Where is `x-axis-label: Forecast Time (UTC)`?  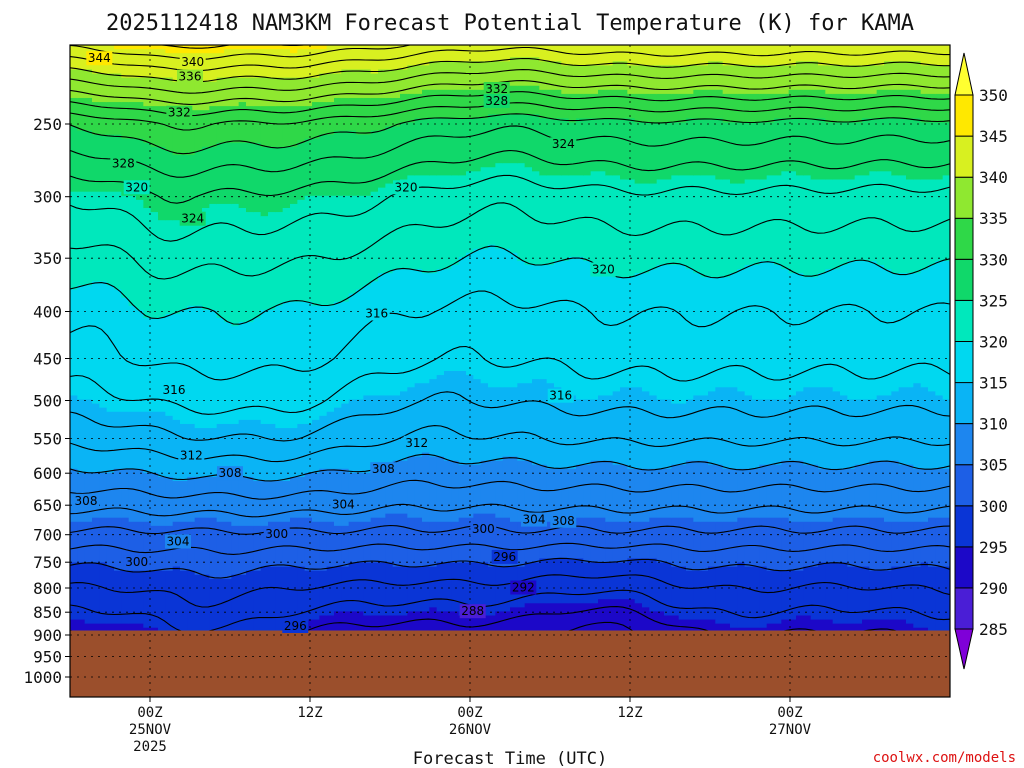
x-axis-label: Forecast Time (UTC) is located at coordinates (510, 758).